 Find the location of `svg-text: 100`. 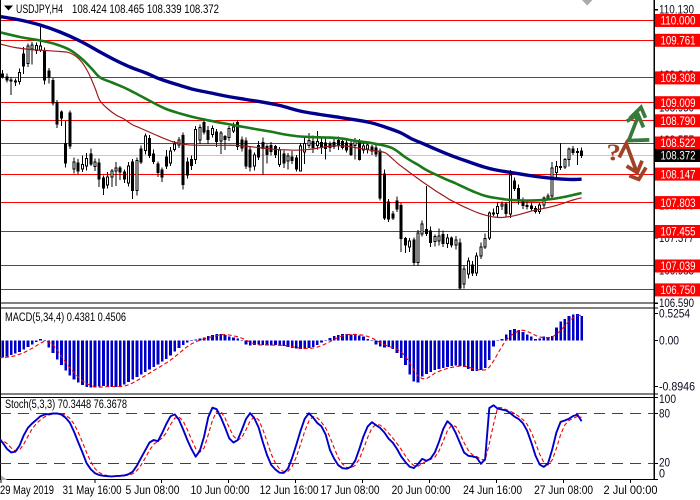

svg-text: 100 is located at coordinates (667, 400).